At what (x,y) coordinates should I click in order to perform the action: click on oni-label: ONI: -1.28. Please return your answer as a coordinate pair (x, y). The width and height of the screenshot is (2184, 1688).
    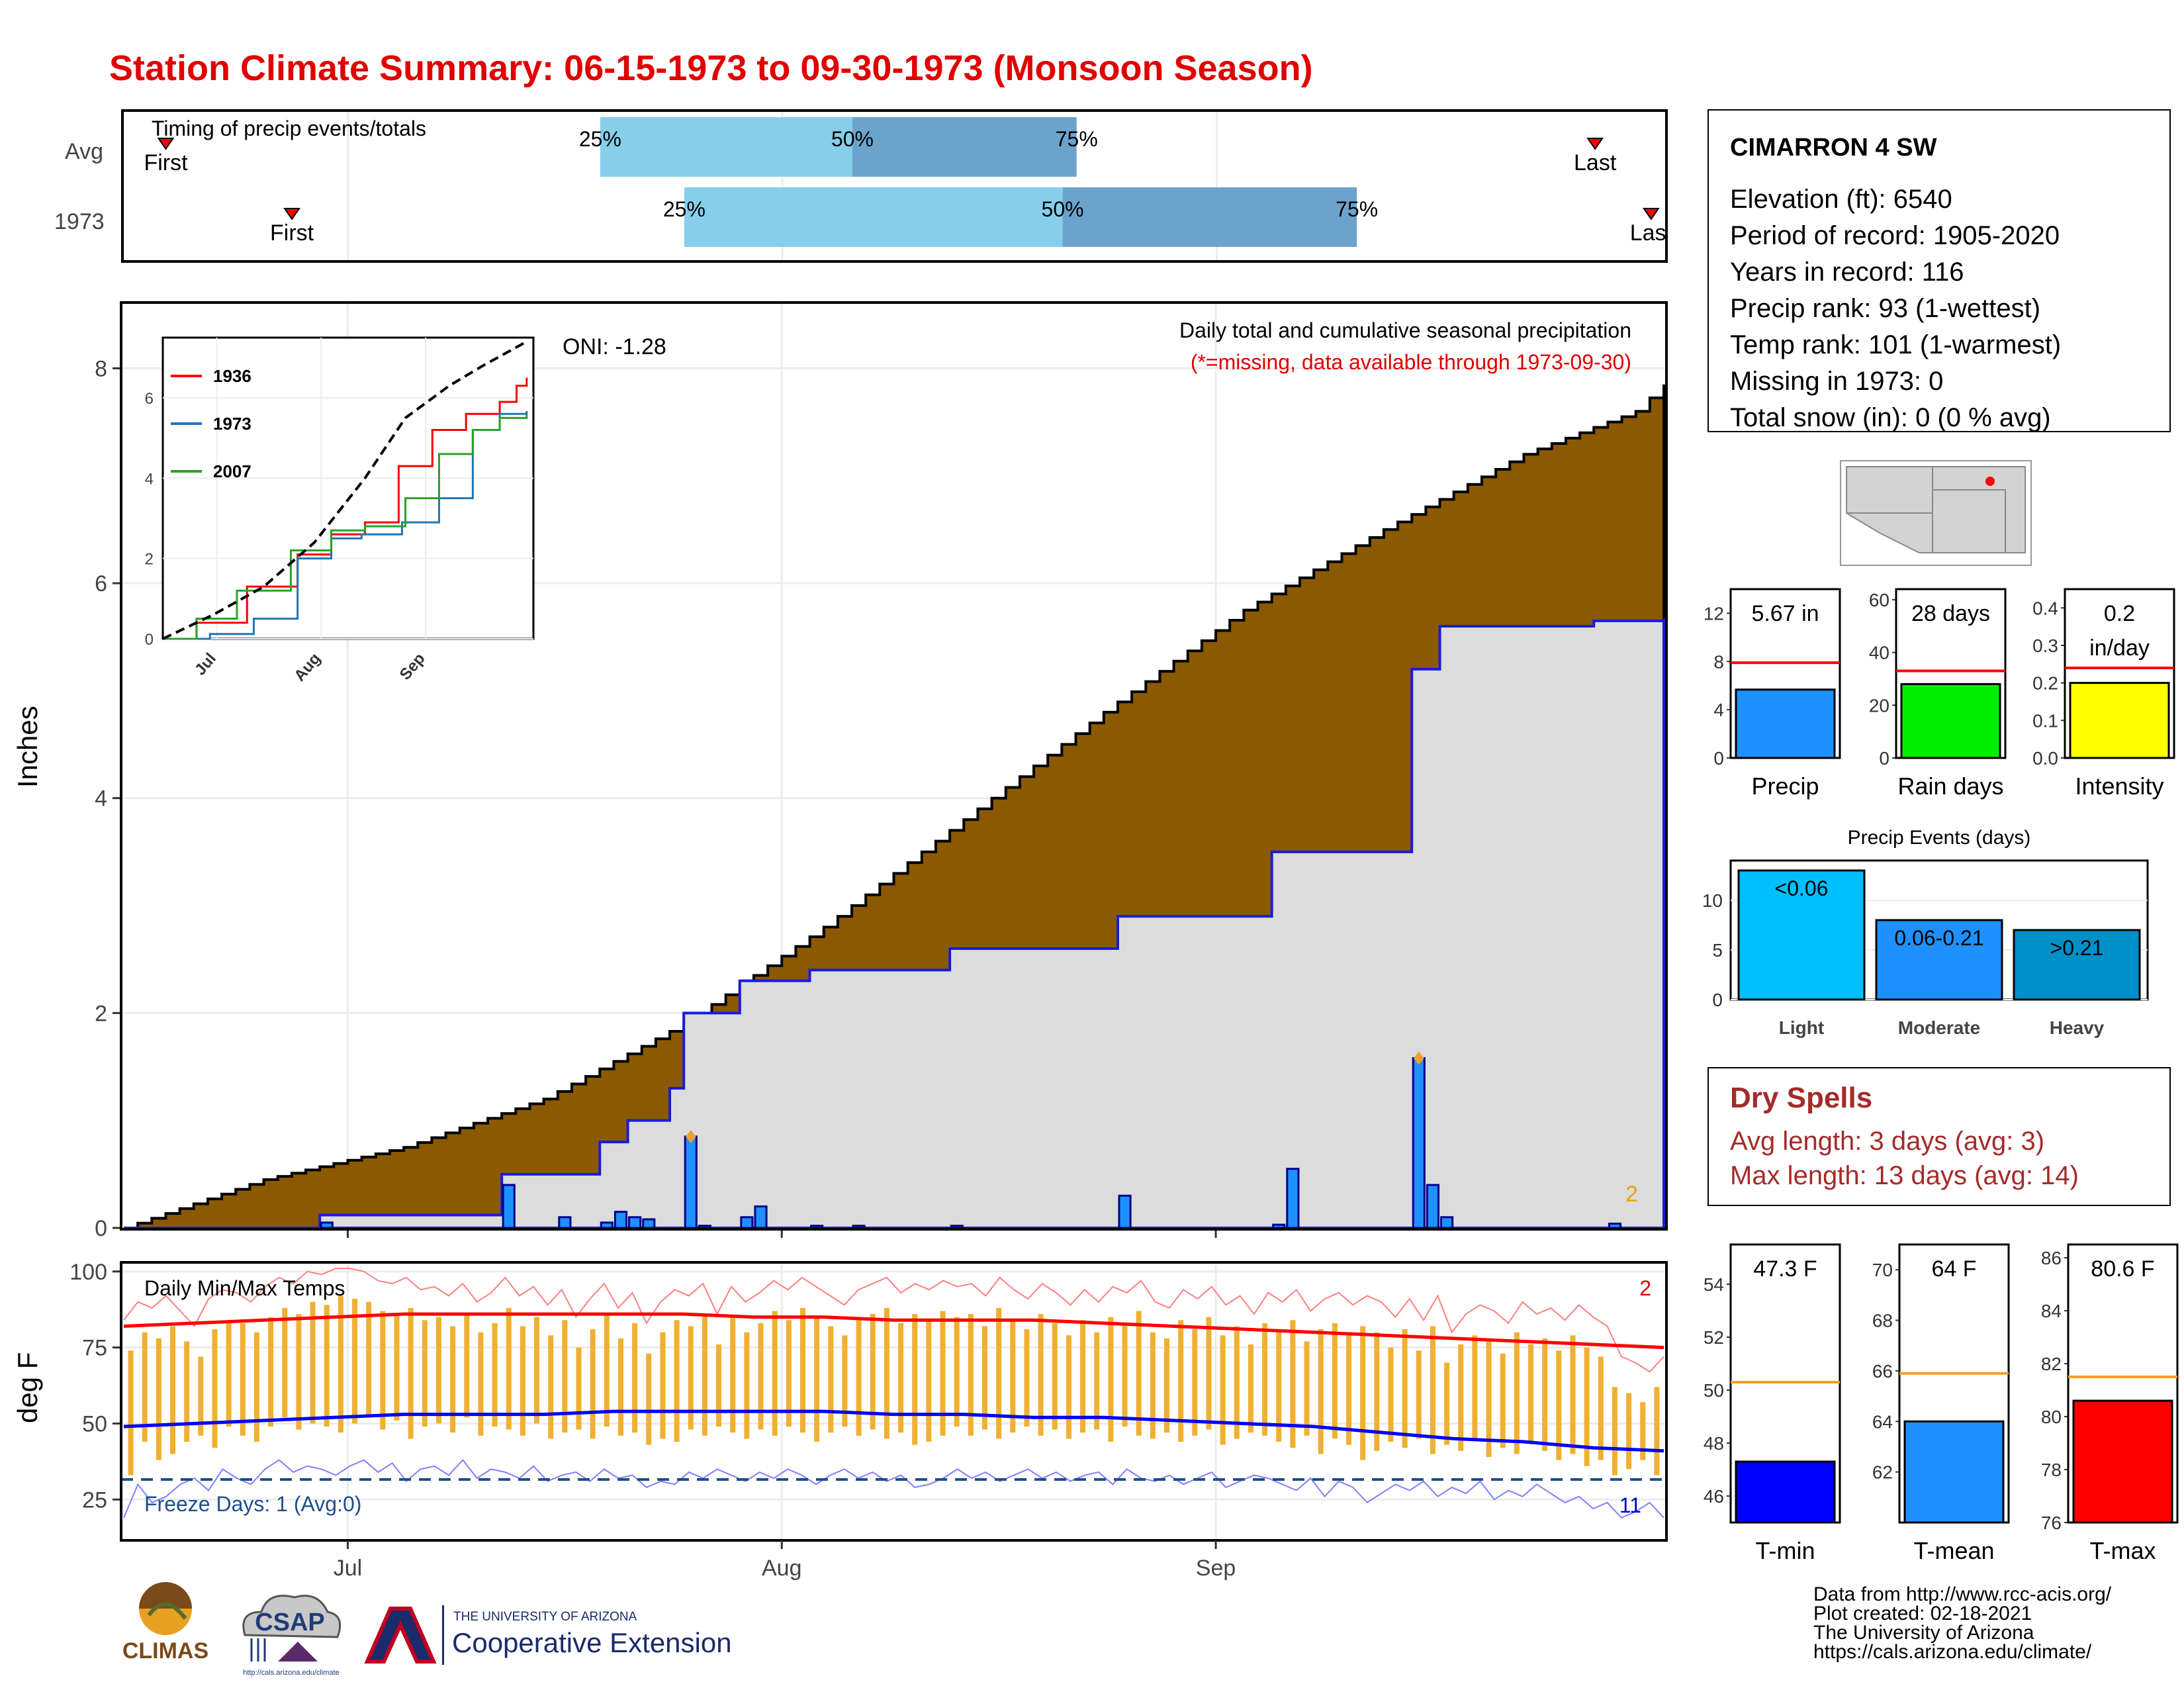
    Looking at the image, I should click on (614, 346).